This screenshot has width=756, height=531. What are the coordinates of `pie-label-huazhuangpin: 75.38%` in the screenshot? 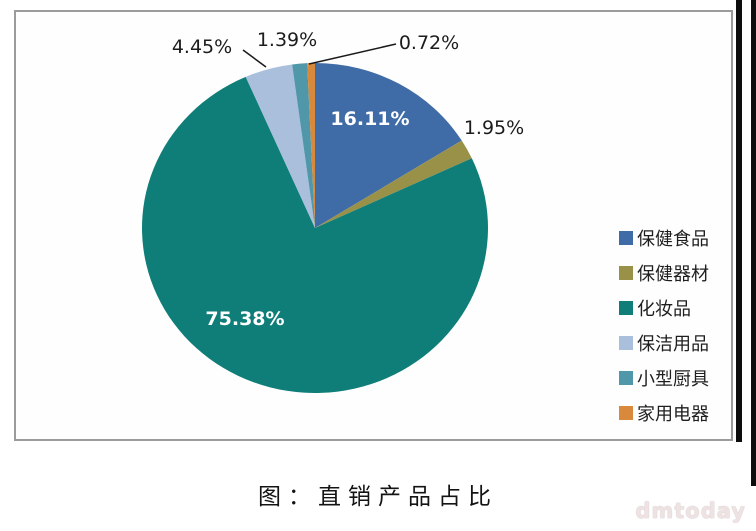 It's located at (245, 319).